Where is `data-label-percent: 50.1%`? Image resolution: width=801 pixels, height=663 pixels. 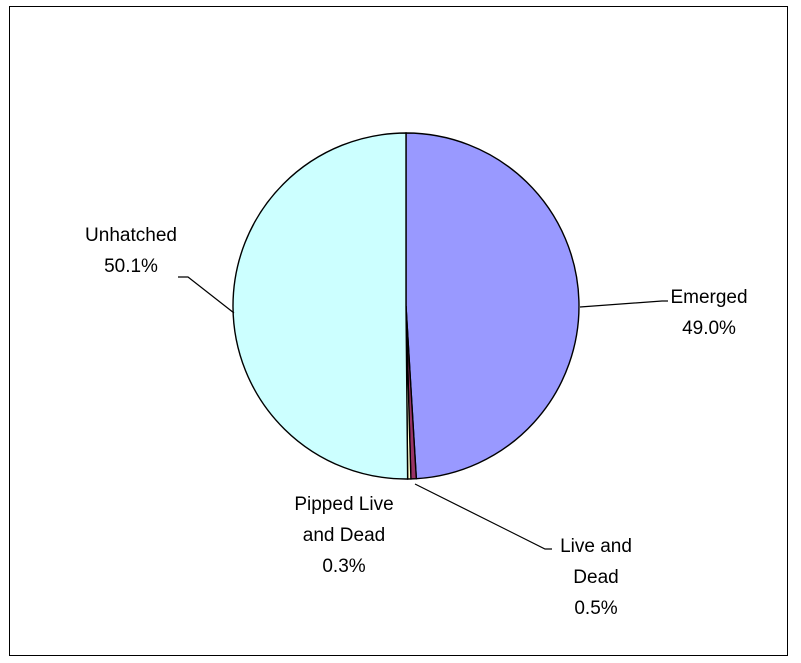 data-label-percent: 50.1% is located at coordinates (131, 266).